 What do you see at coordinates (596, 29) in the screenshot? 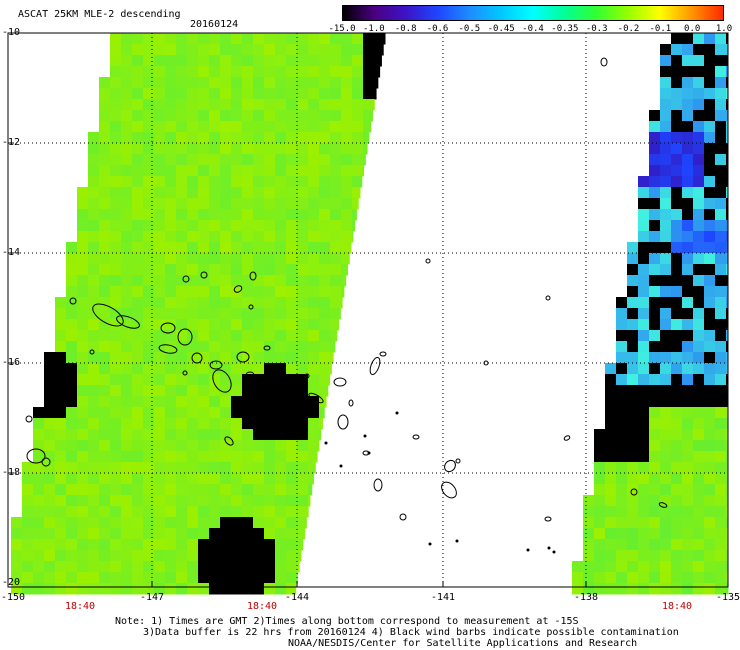
I see `colorbar-tick-label: -0.3` at bounding box center [596, 29].